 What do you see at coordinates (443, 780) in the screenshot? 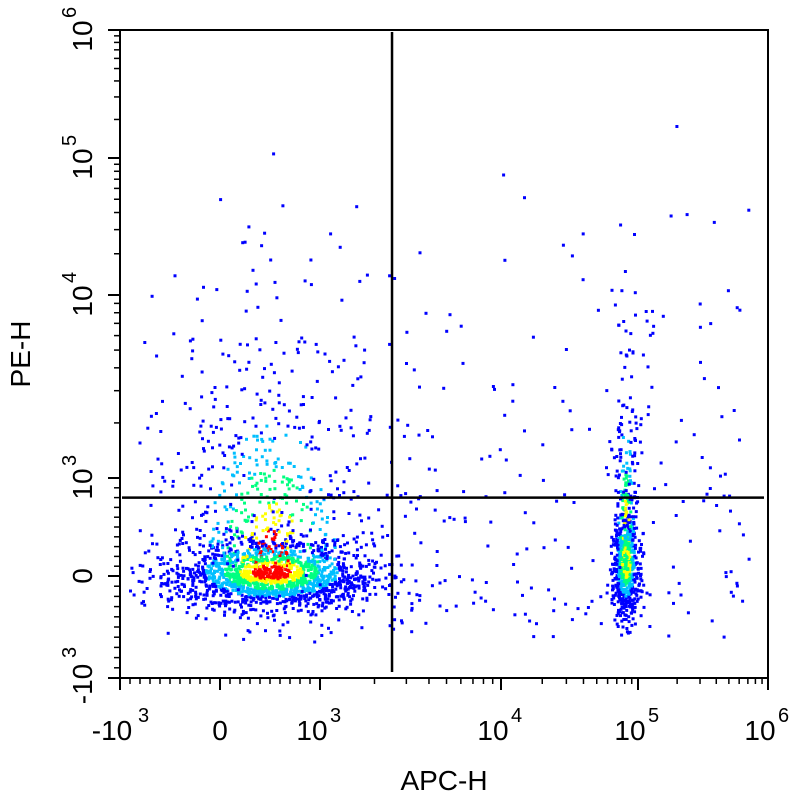
I see `x-axis-title: APC-H` at bounding box center [443, 780].